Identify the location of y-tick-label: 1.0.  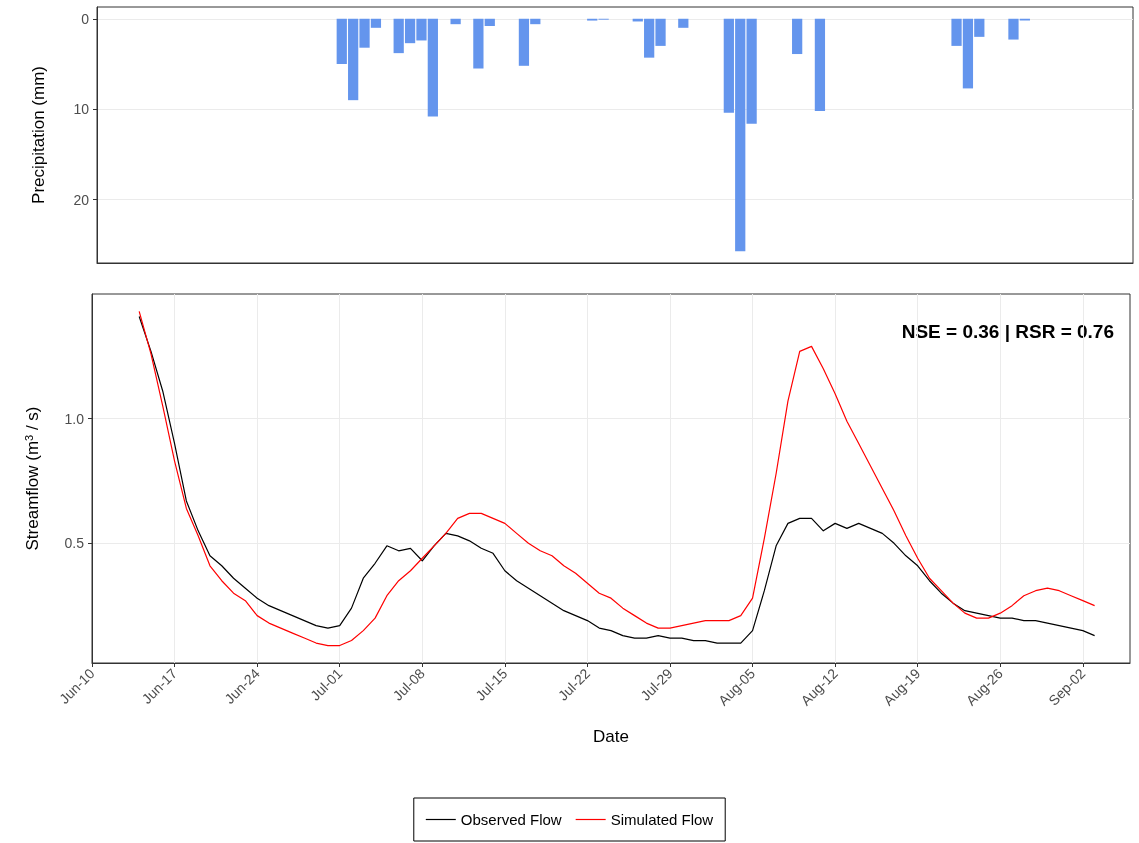
(74, 418).